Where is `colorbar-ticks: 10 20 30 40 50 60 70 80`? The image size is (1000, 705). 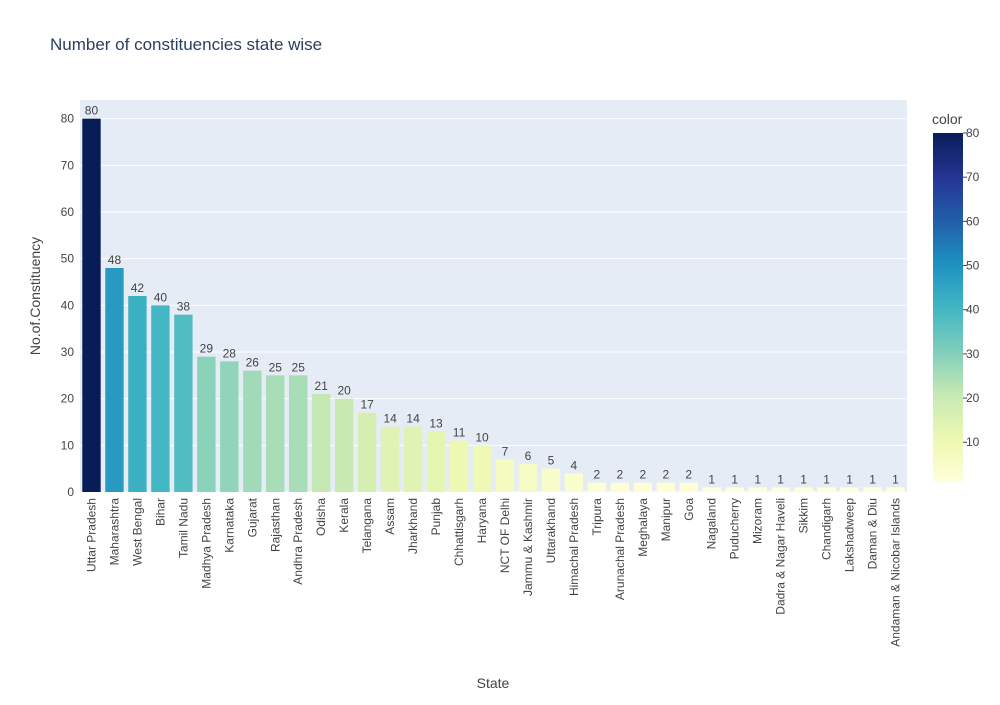
colorbar-ticks: 10 20 30 40 50 60 70 80 is located at coordinates (971, 287).